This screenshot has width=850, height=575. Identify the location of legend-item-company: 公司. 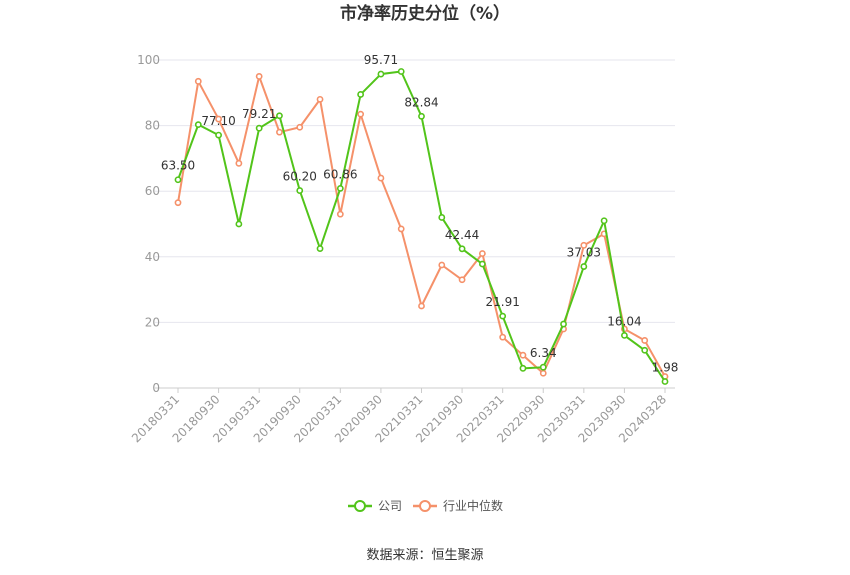
(375, 506).